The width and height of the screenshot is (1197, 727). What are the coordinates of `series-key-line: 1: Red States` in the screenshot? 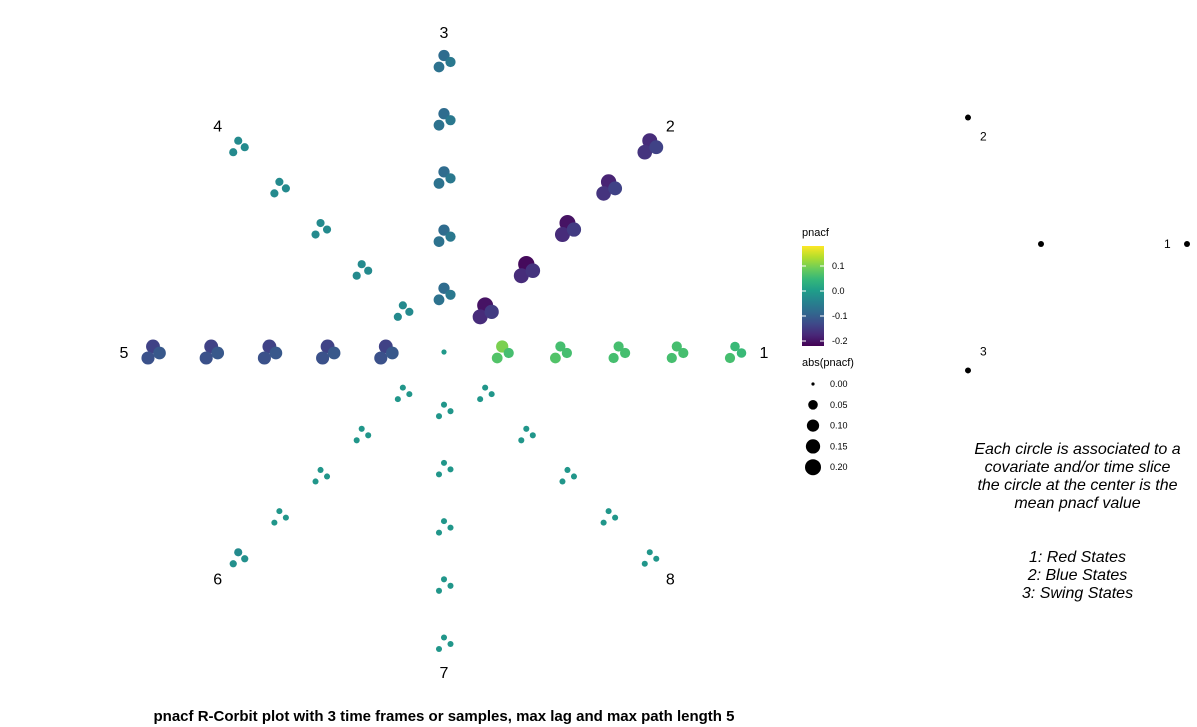 It's located at (1077, 557).